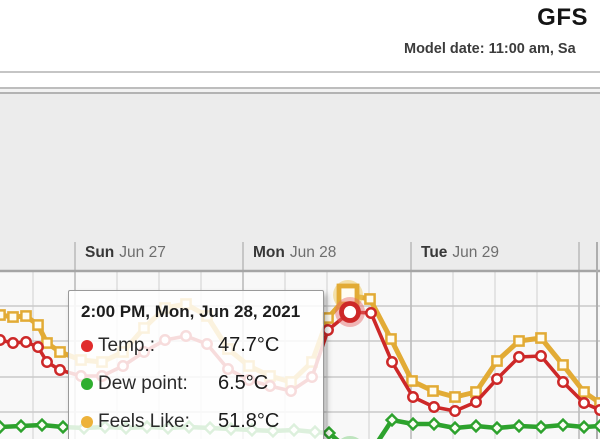  I want to click on day-name: Sun, so click(100, 252).